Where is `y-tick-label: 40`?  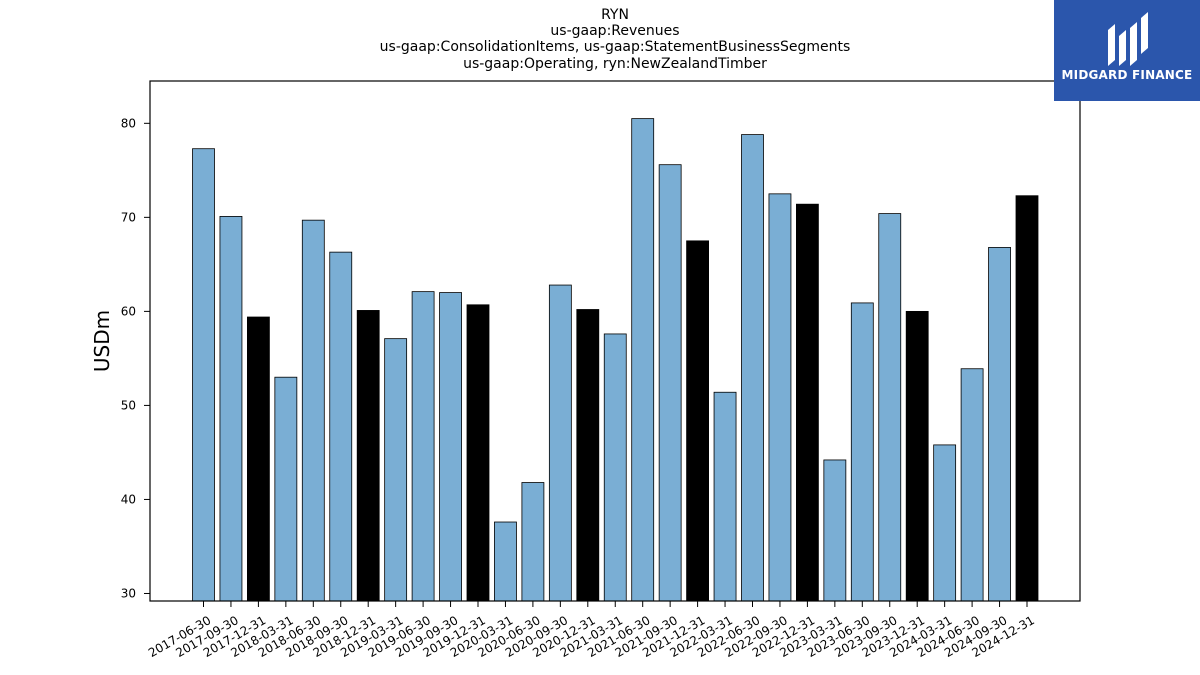 y-tick-label: 40 is located at coordinates (128, 499).